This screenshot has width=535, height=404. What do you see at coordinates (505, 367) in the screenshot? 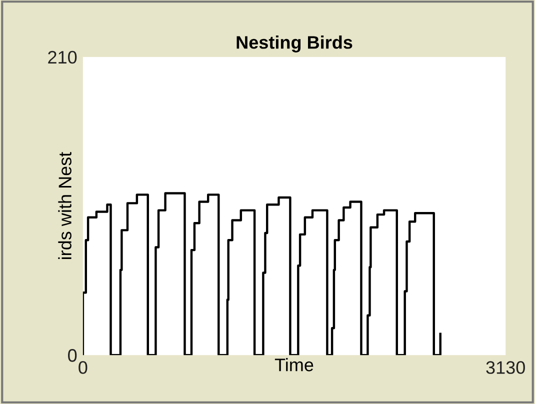
I see `x-tick-label: 3130` at bounding box center [505, 367].